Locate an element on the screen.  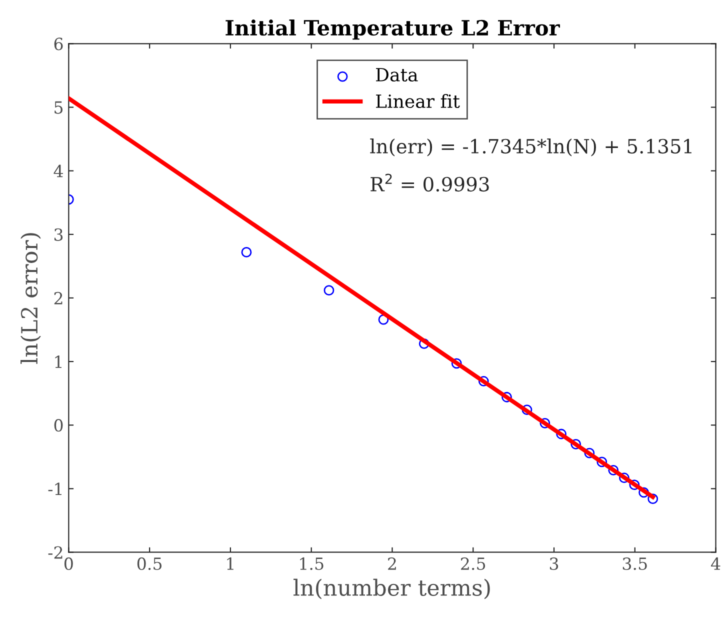
y-tick-label: 0 is located at coordinates (58, 425).